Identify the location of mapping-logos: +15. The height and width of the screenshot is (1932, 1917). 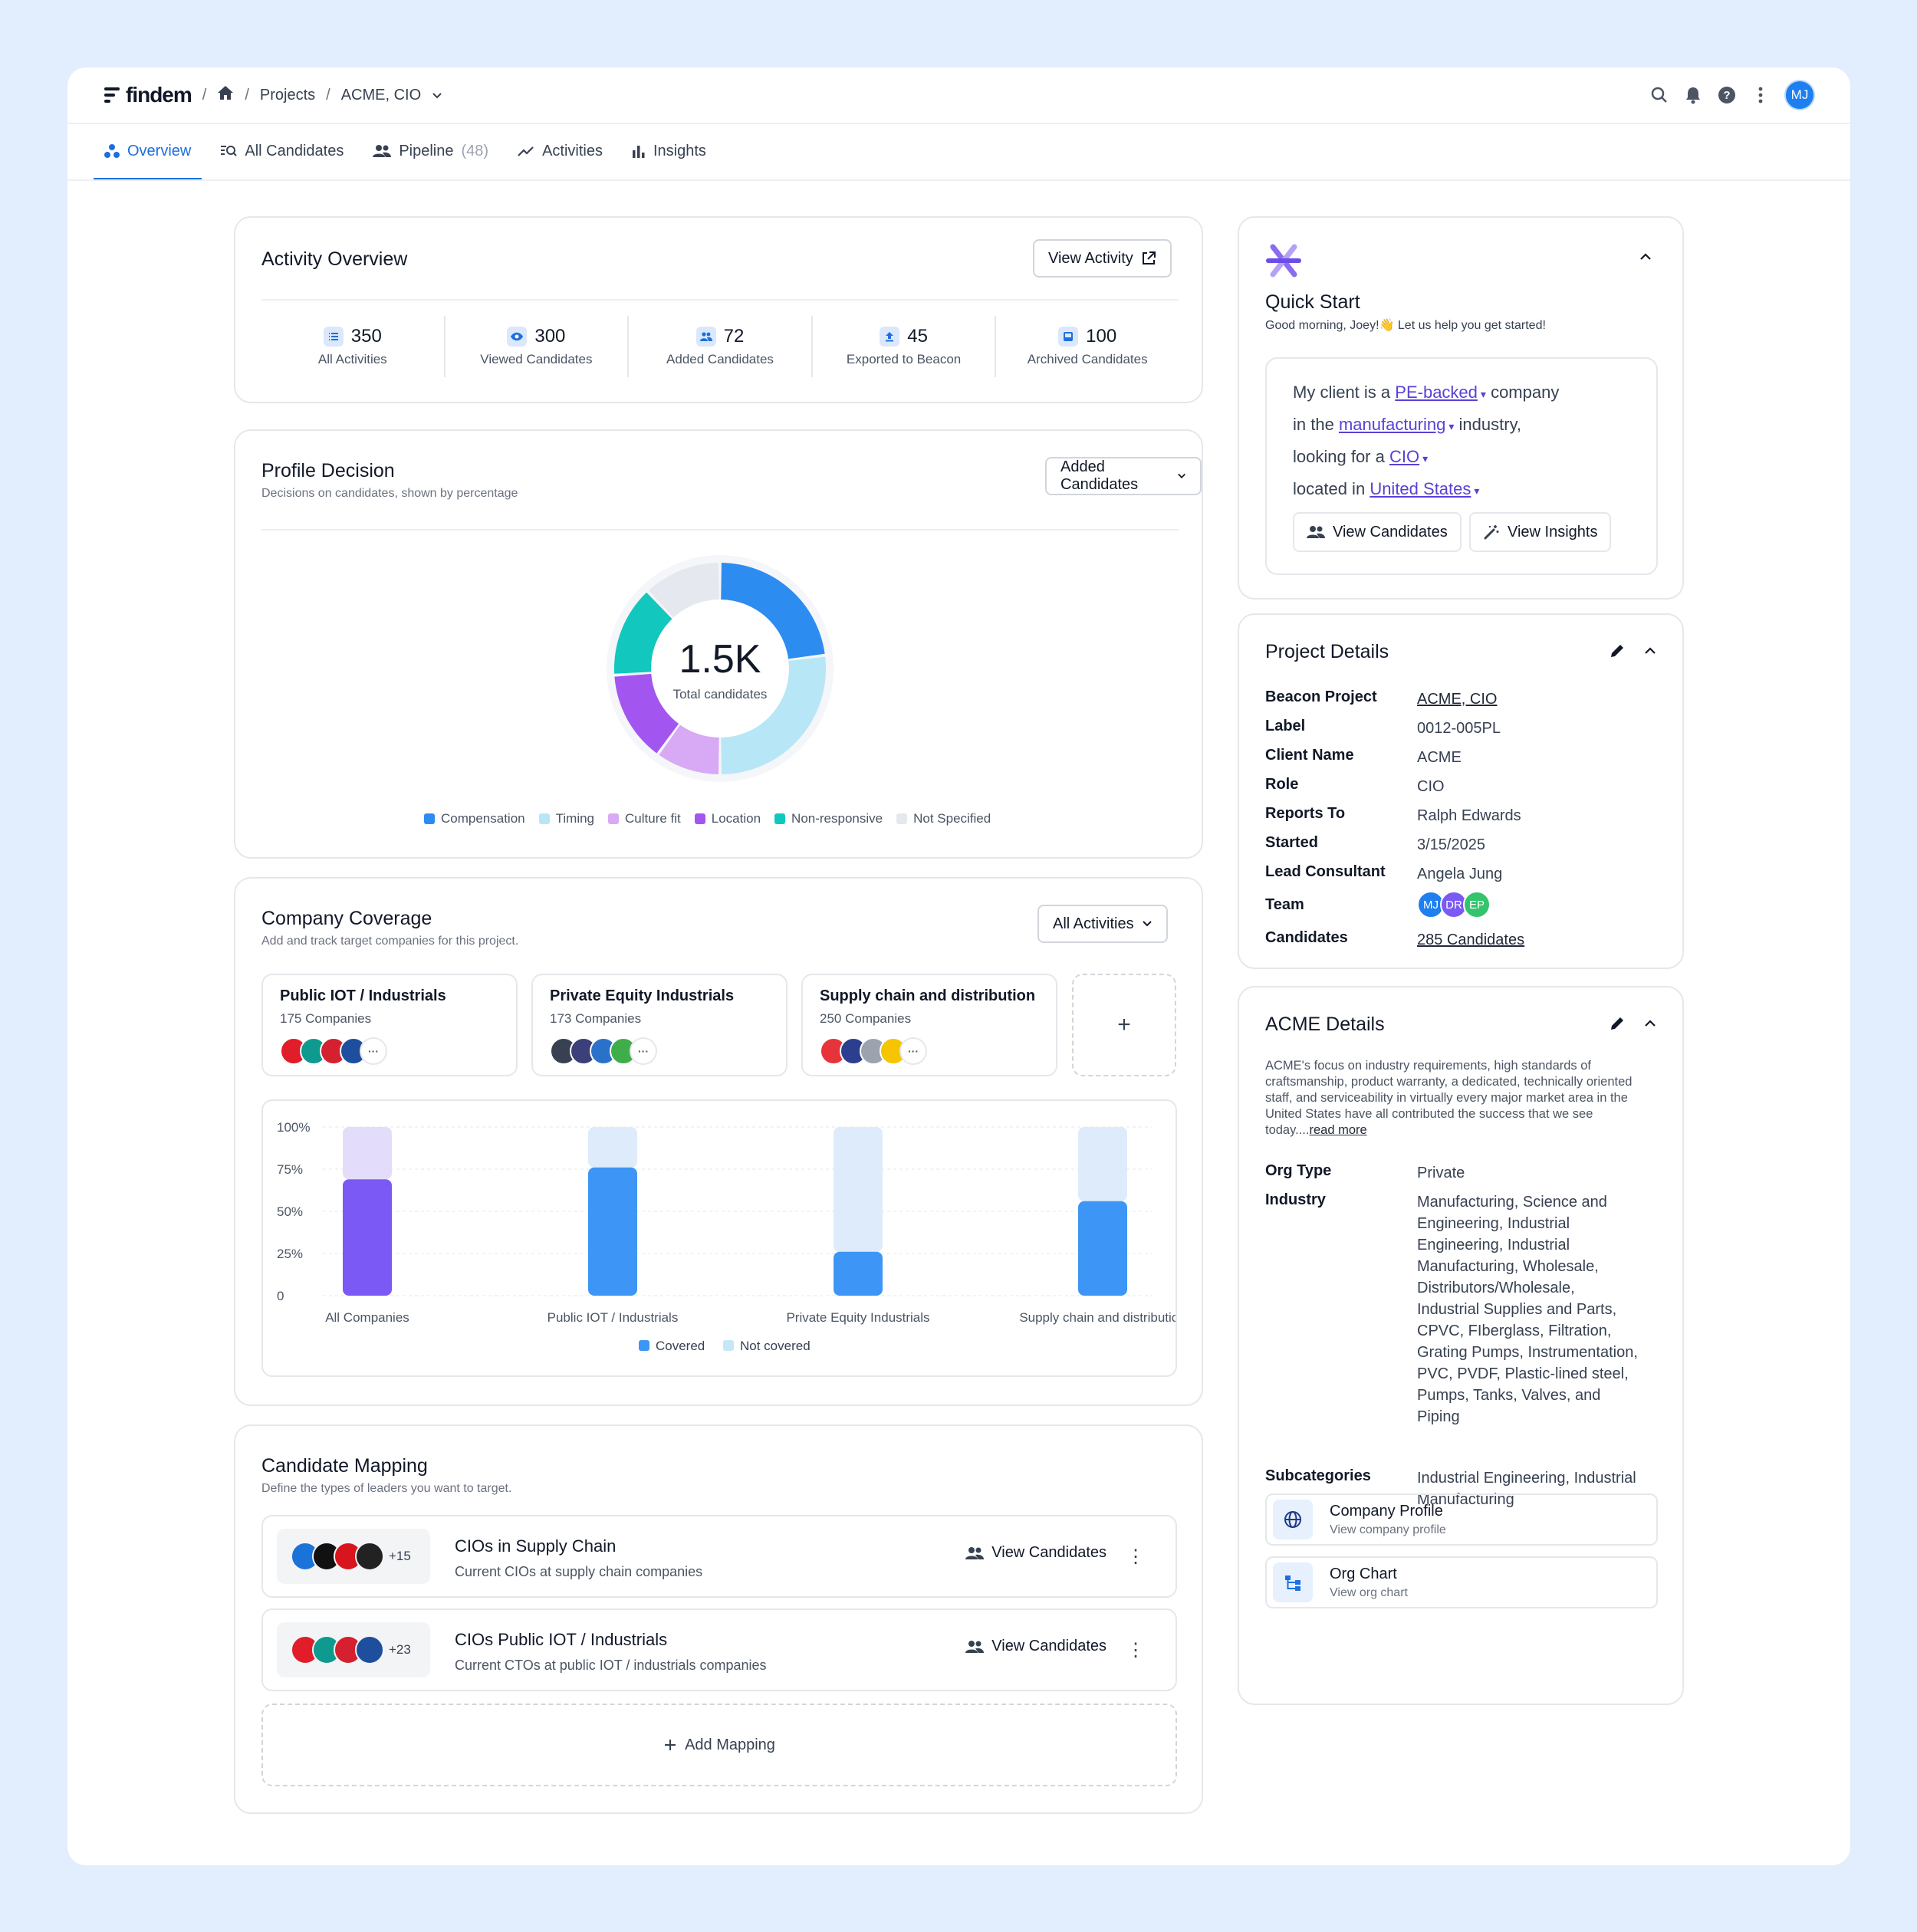
(354, 1556).